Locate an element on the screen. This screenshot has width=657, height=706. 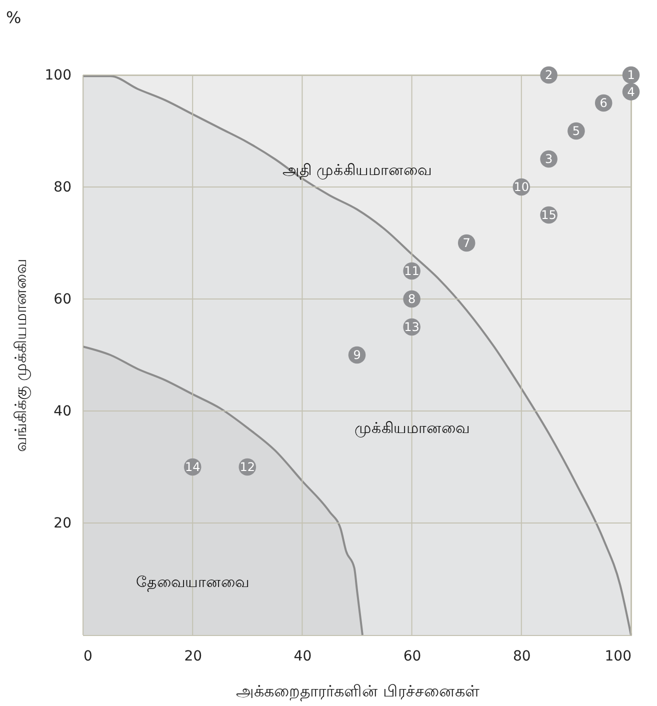
y-tick-label: 100 is located at coordinates (58, 76).